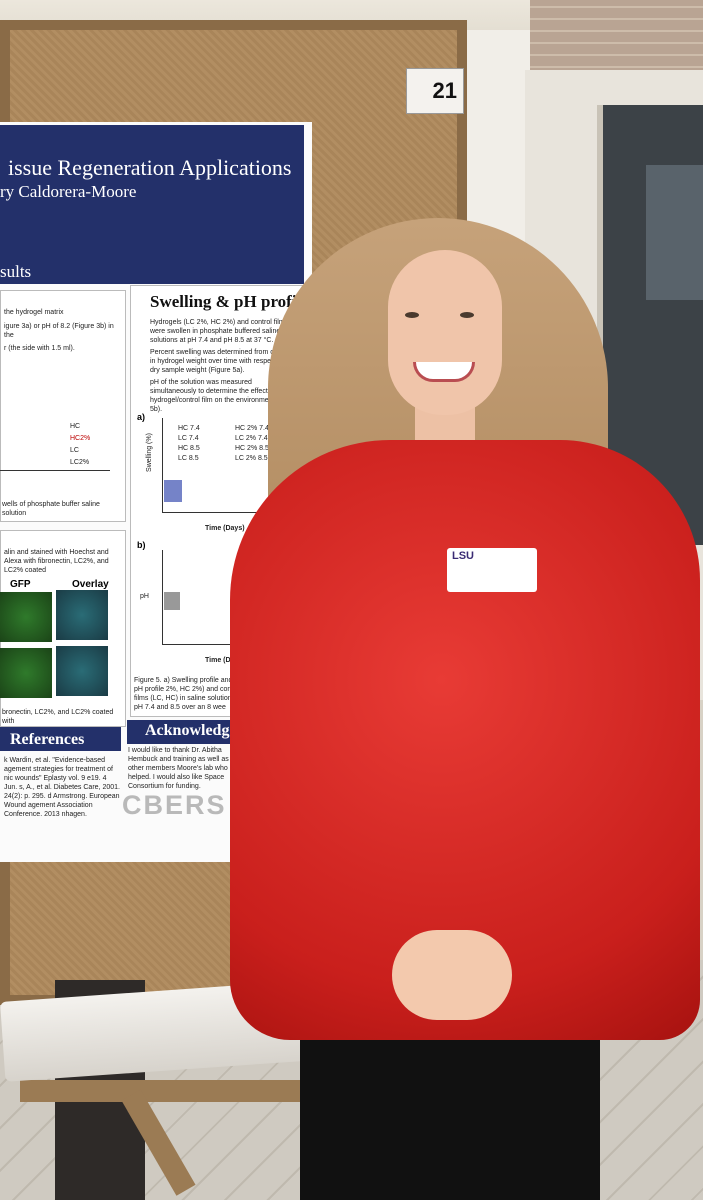 This screenshot has height=1200, width=703. What do you see at coordinates (141, 417) in the screenshot?
I see `graph-a-label: a)` at bounding box center [141, 417].